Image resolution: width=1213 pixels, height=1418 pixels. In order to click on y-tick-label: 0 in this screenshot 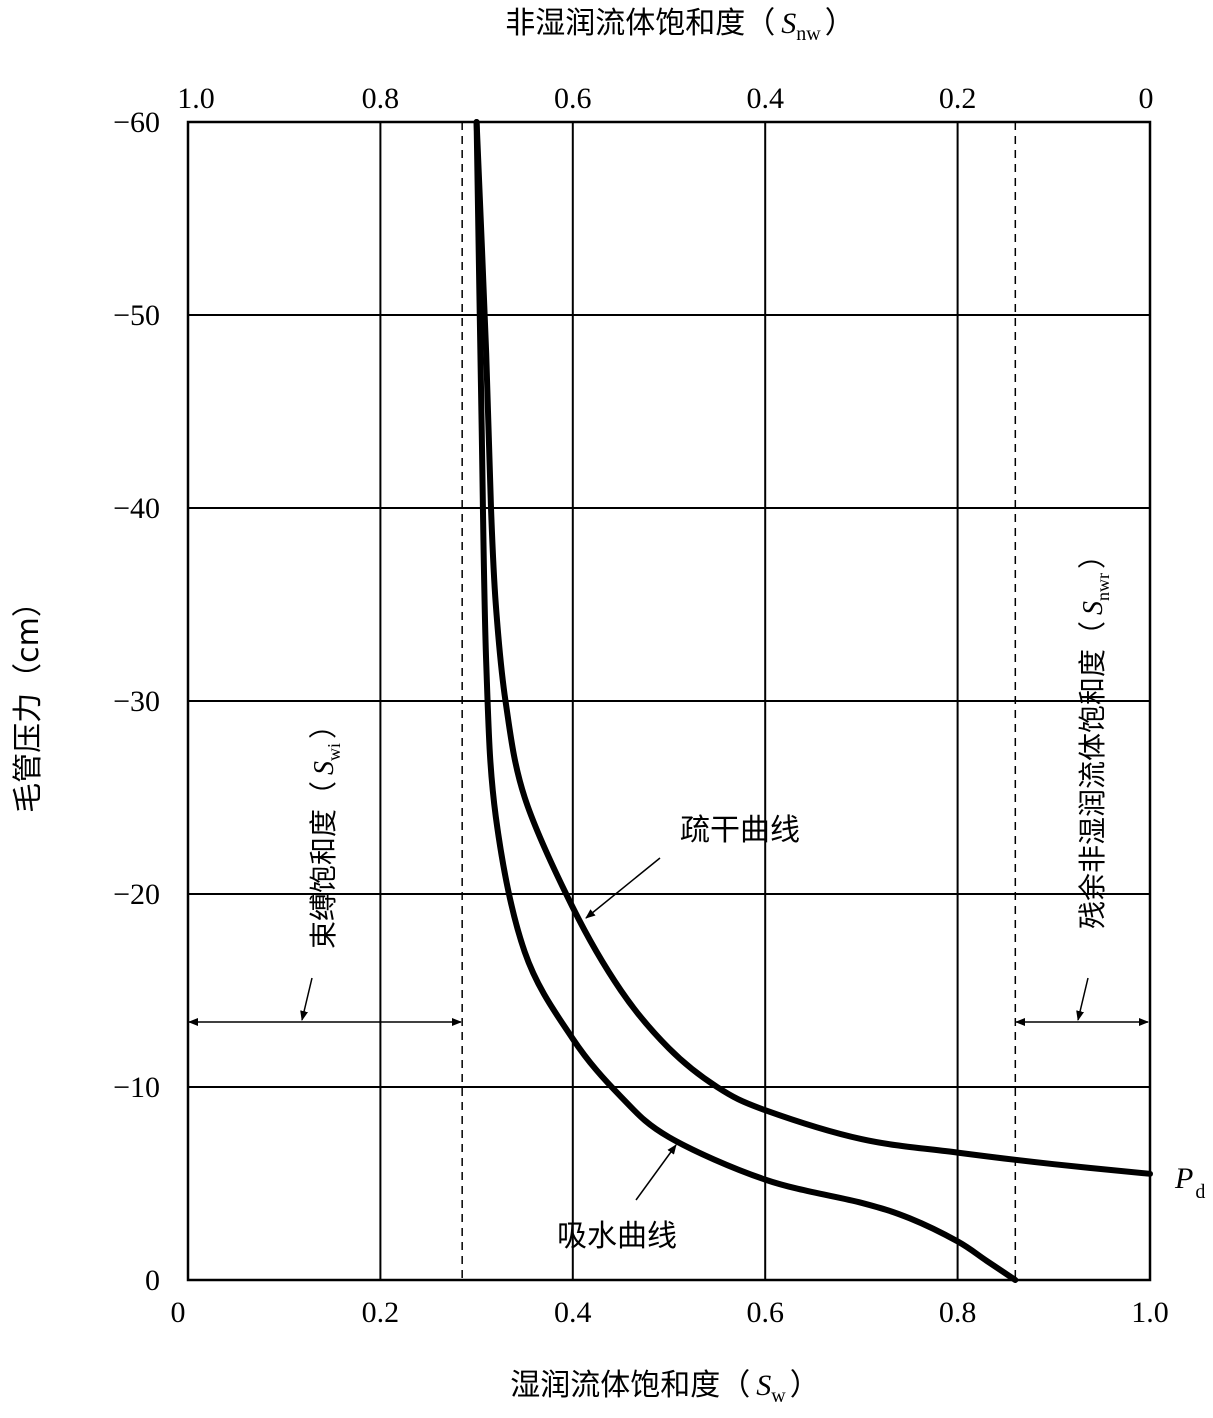, I will do `click(152, 1280)`.